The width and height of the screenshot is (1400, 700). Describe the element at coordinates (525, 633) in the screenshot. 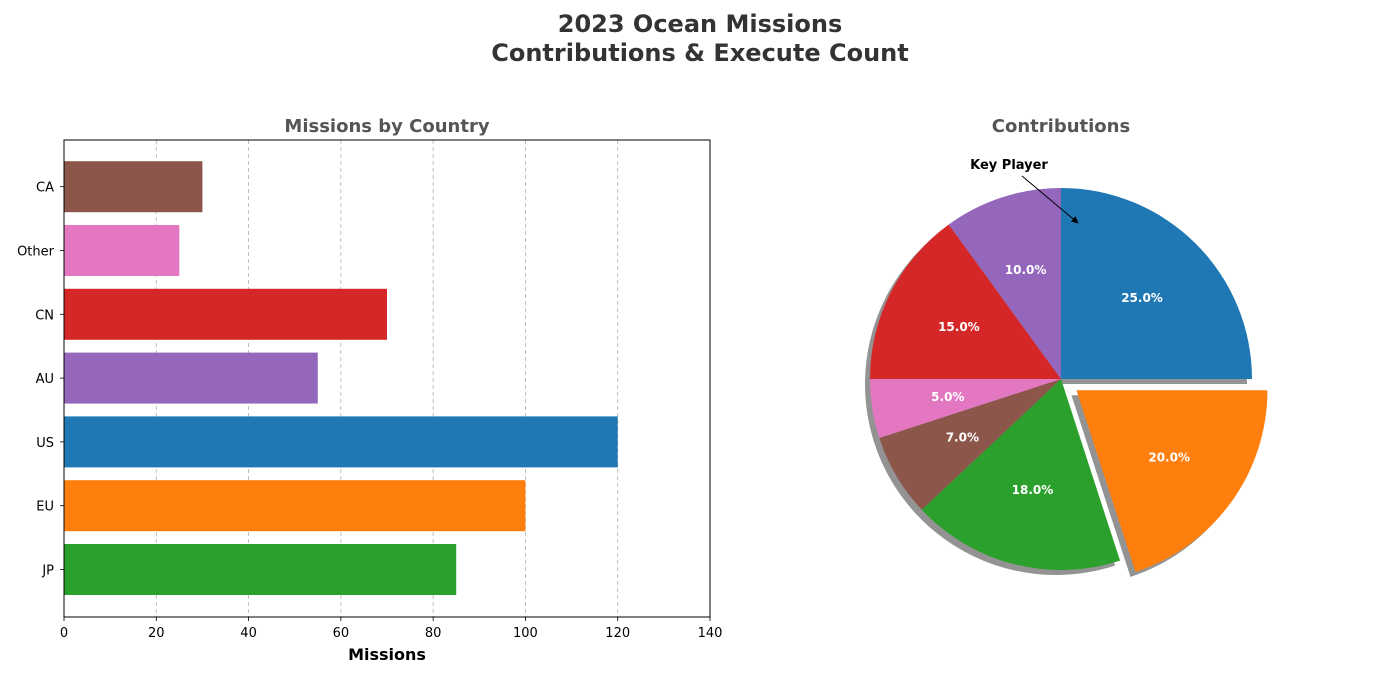

I see `x-tick-label: 100` at that location.